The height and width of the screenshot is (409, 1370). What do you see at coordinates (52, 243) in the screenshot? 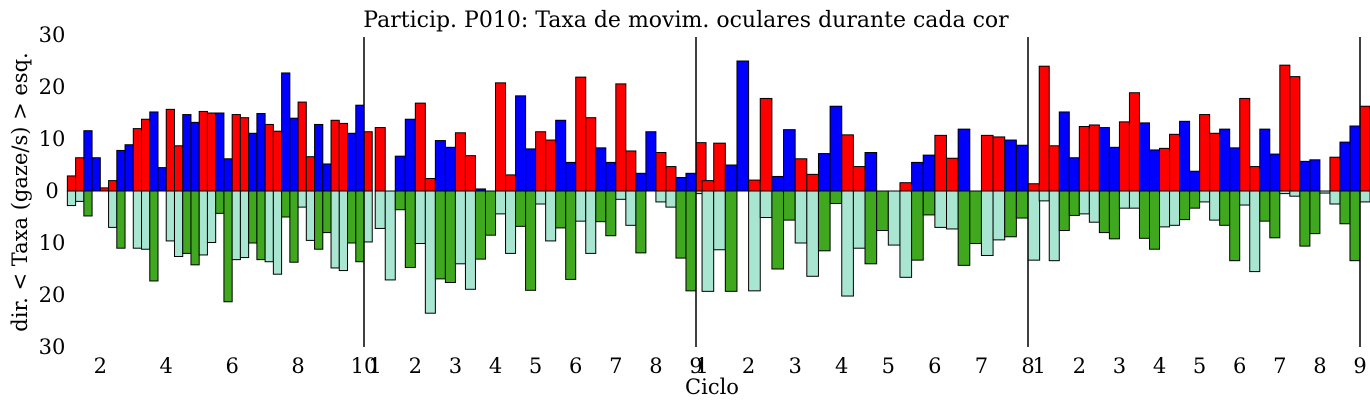
I see `y-tick-label: 10` at bounding box center [52, 243].